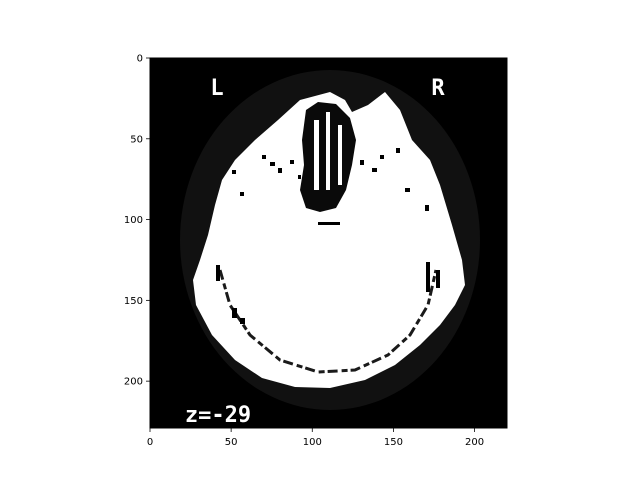 The height and width of the screenshot is (480, 640). I want to click on x-tick-label: 150, so click(393, 442).